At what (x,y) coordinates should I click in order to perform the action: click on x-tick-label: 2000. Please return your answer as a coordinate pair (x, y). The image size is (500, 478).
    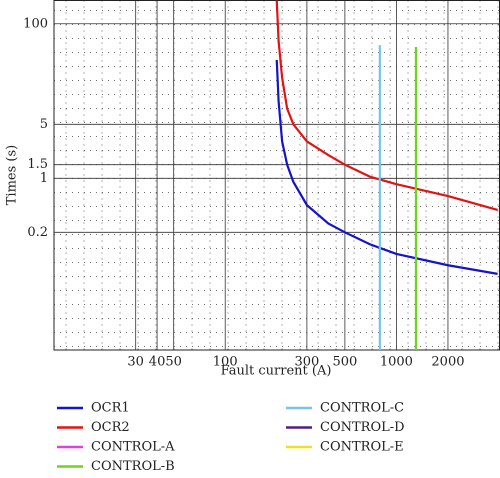
    Looking at the image, I should click on (447, 362).